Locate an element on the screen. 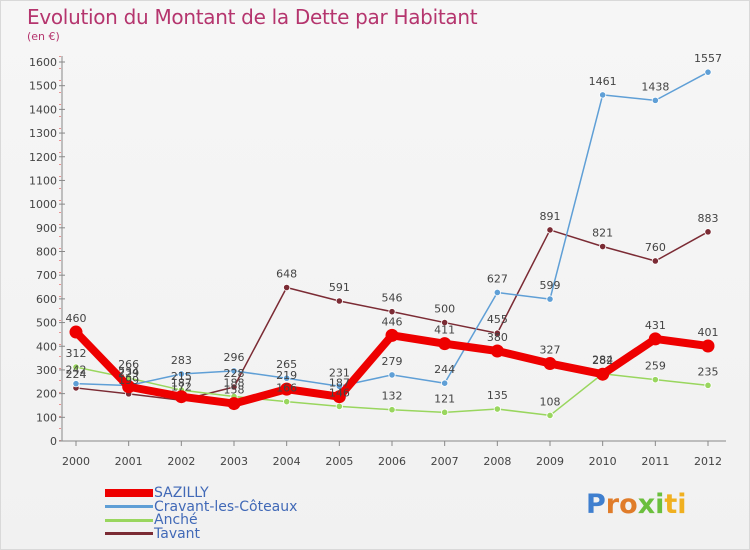 The width and height of the screenshot is (750, 550). legend-label: Anché is located at coordinates (176, 520).